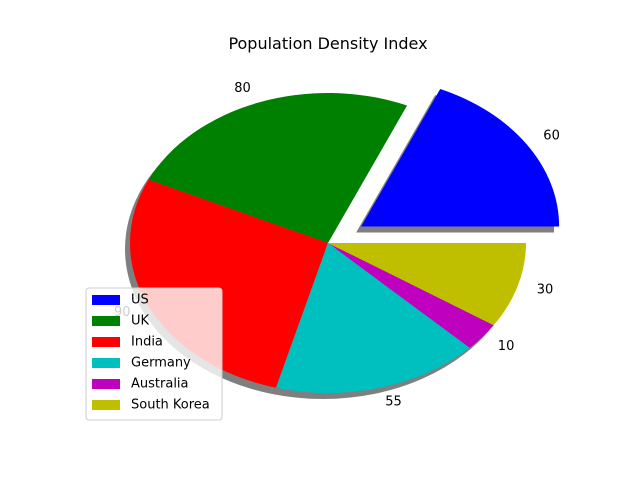 The width and height of the screenshot is (640, 480). Describe the element at coordinates (427, 284) in the screenshot. I see `pie-slice-south-korea` at that location.